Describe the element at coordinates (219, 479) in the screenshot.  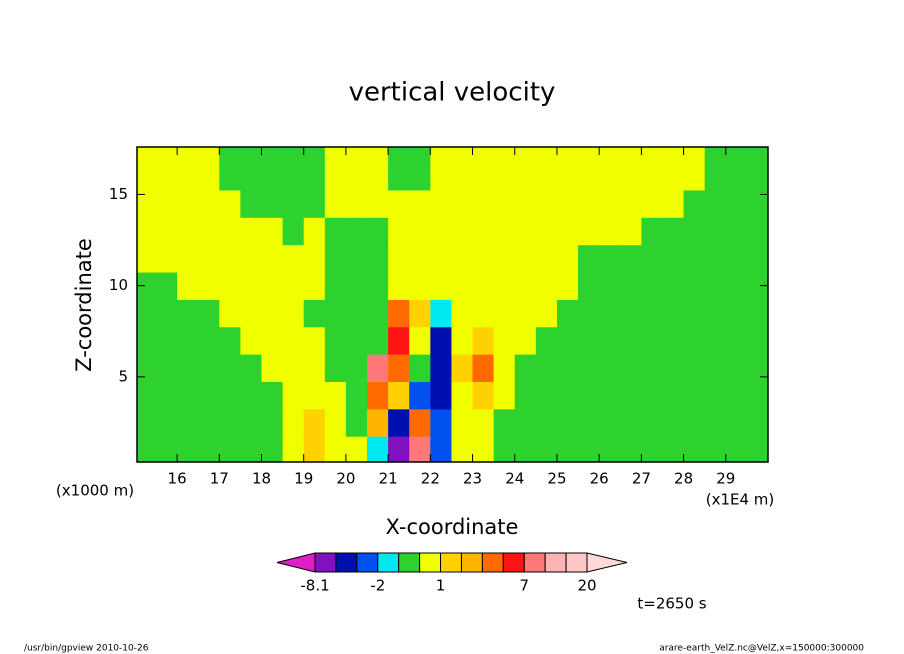
I see `x-tick-label: 17` at that location.